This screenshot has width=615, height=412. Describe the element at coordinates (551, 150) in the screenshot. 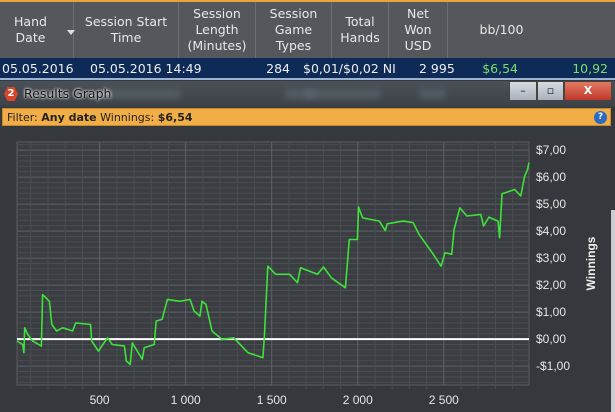

I see `y-tick-label: $7,00` at that location.